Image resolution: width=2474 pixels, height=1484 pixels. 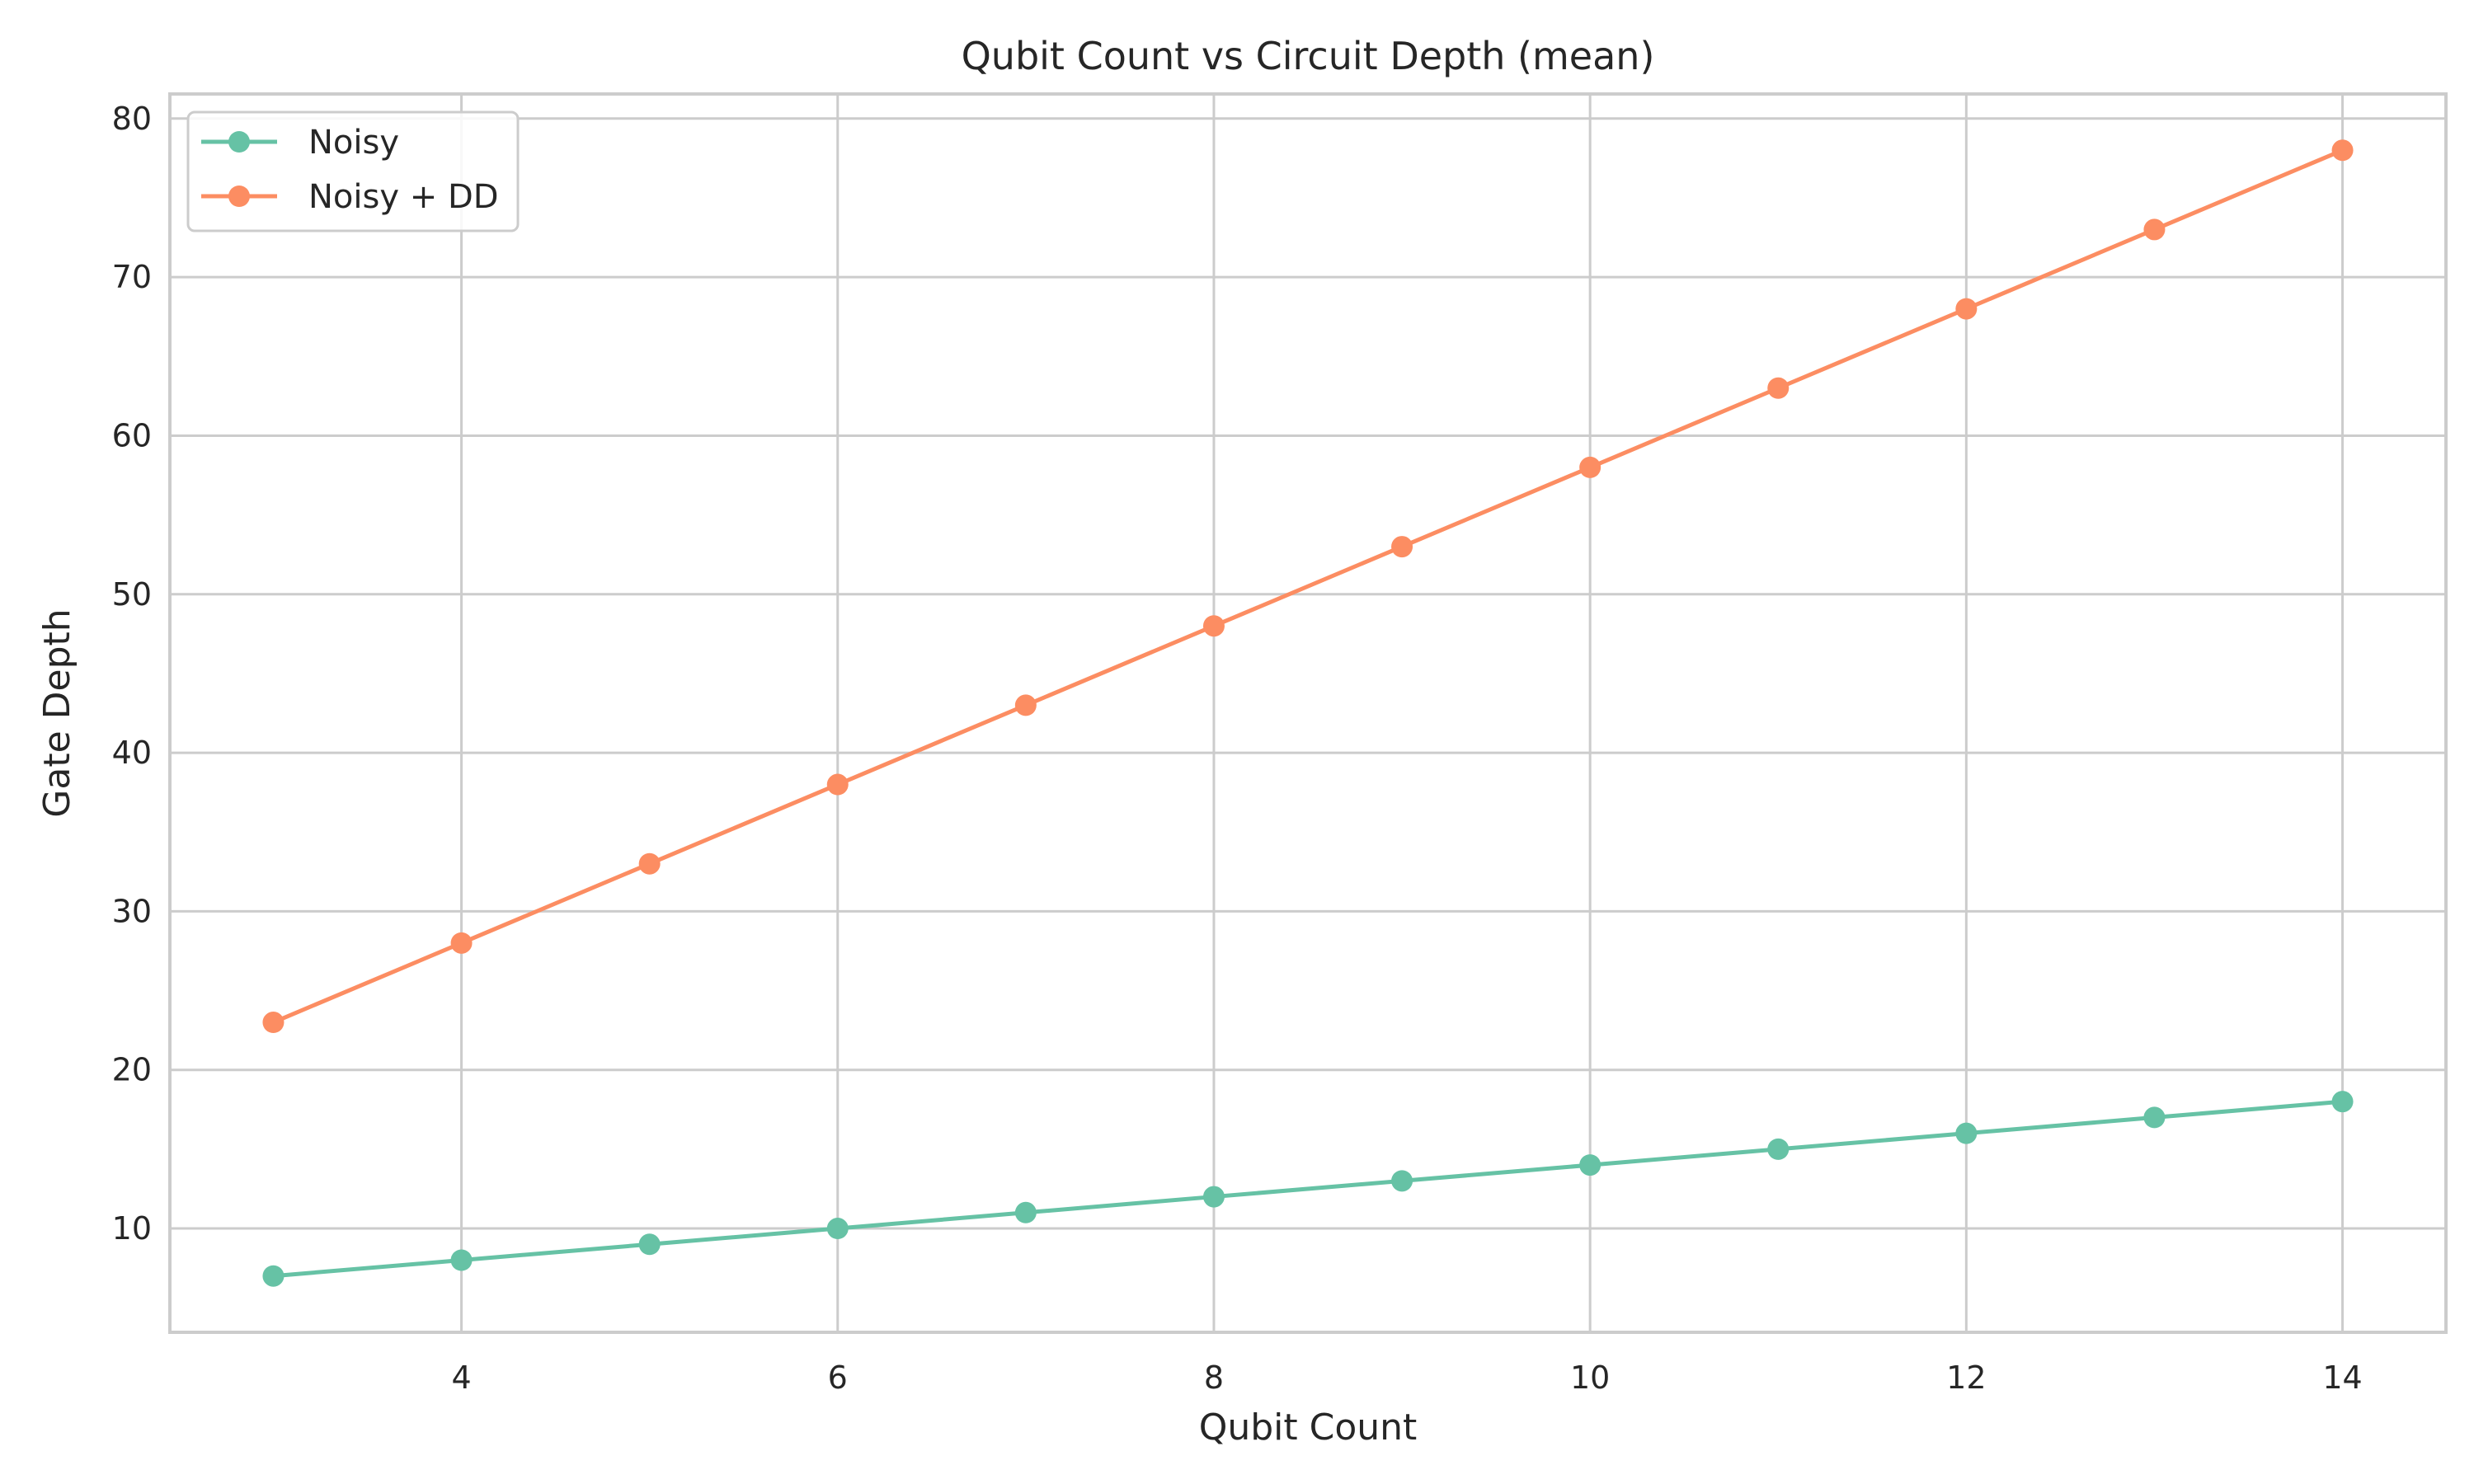 What do you see at coordinates (403, 197) in the screenshot?
I see `legend-label: Noisy + DD` at bounding box center [403, 197].